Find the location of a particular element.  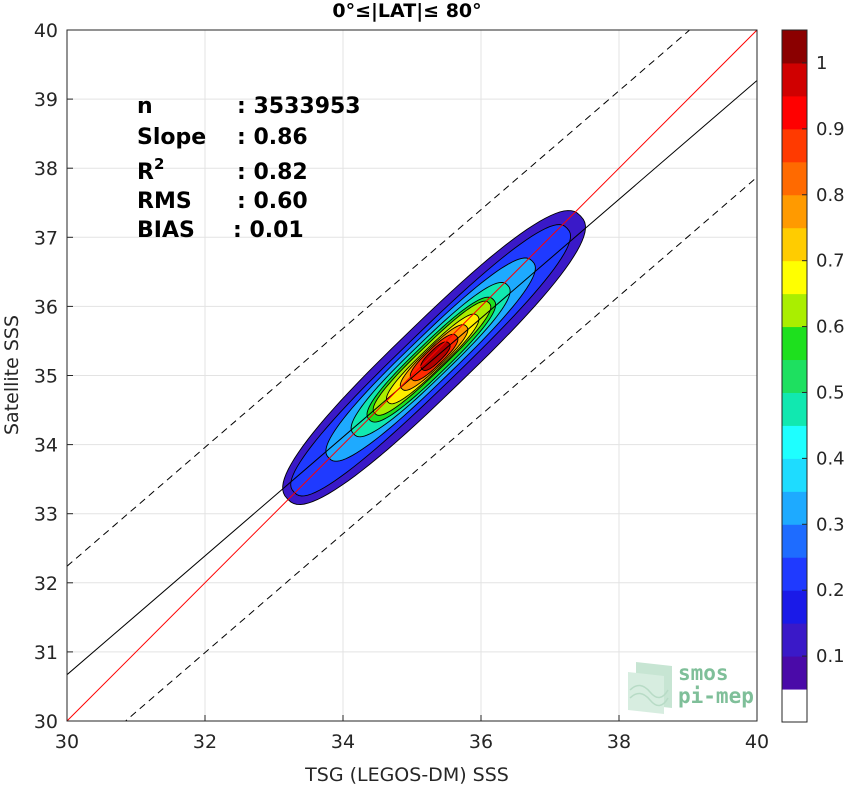

y-tick-label: 39 is located at coordinates (46, 100).